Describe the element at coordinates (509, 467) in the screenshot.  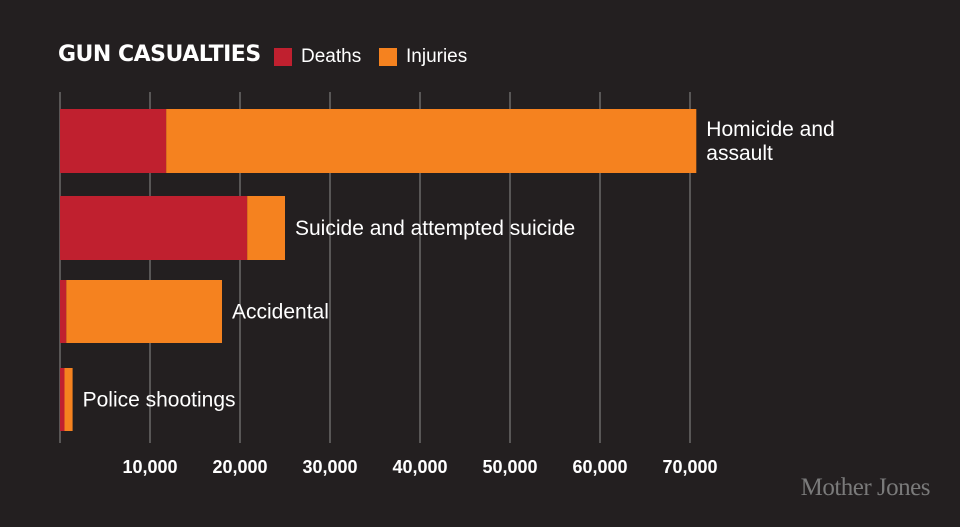
I see `x-tick-label: 50,000` at that location.